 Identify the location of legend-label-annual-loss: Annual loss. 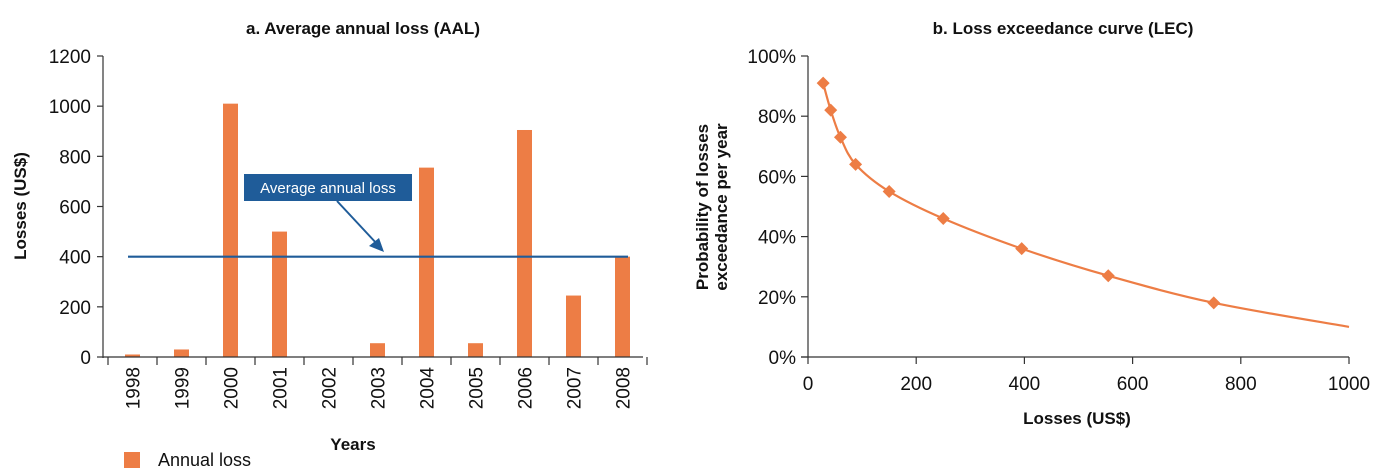
(204, 460).